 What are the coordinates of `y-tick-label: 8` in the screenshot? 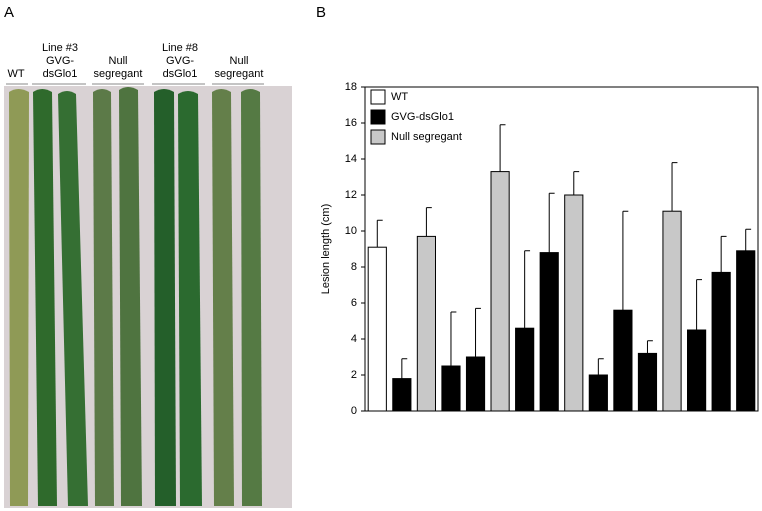 It's located at (354, 267).